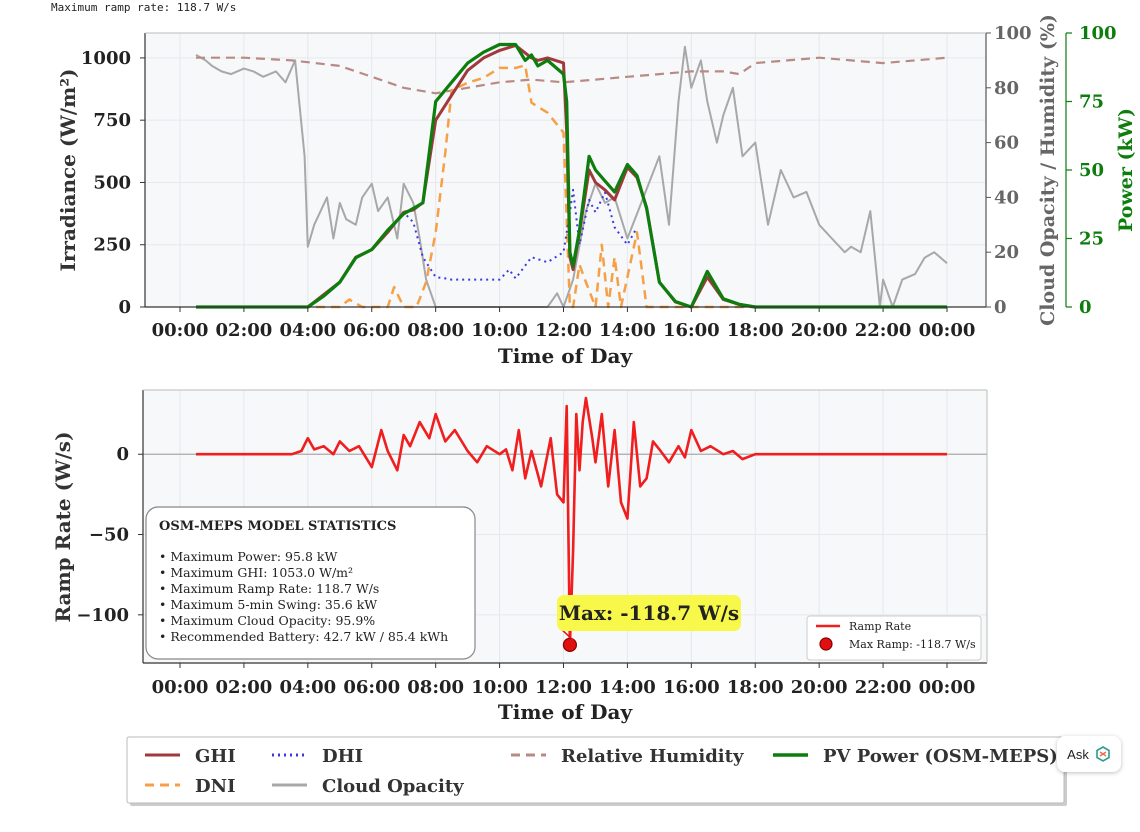 The image size is (1140, 832). Describe the element at coordinates (215, 756) in the screenshot. I see `legend-label-ghi: GHI` at that location.